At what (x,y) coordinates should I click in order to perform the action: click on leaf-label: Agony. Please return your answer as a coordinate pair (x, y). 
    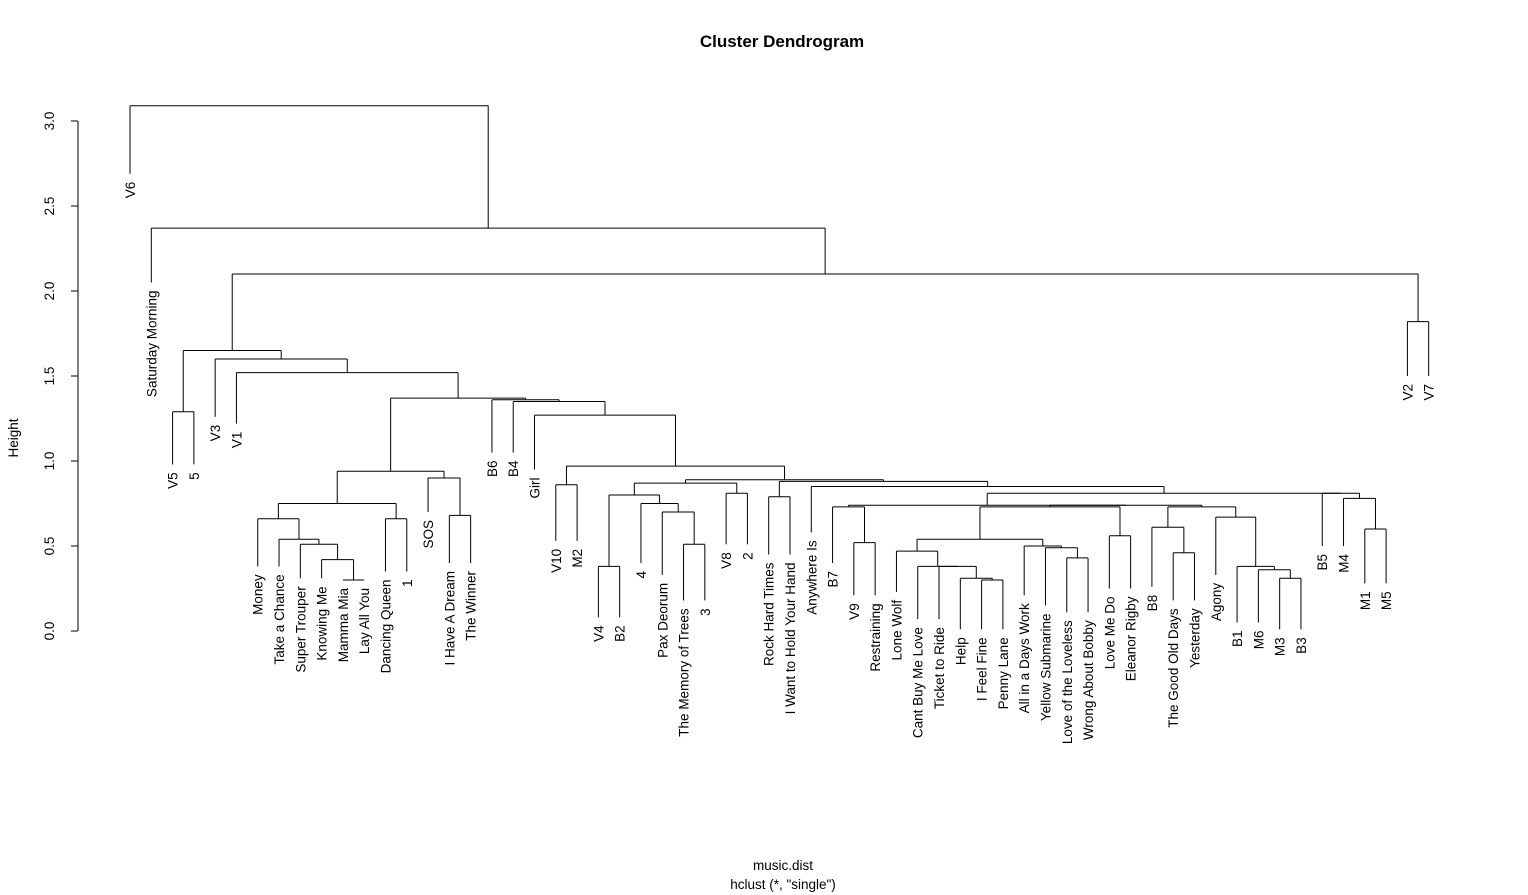
    Looking at the image, I should click on (1216, 602).